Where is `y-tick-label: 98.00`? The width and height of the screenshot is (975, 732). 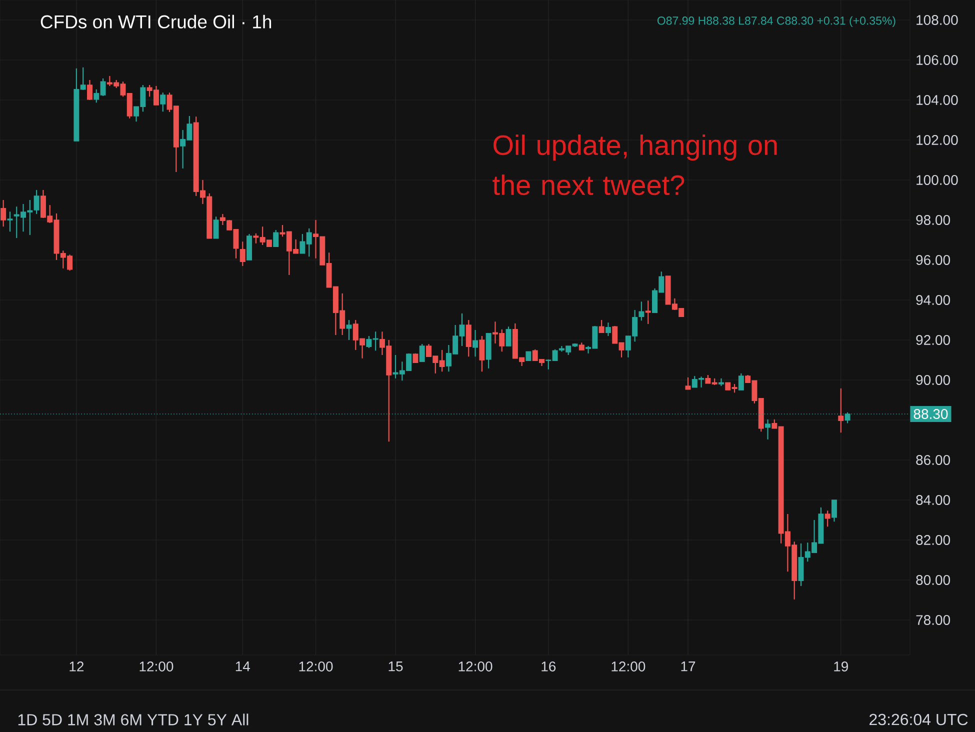
y-tick-label: 98.00 is located at coordinates (933, 220).